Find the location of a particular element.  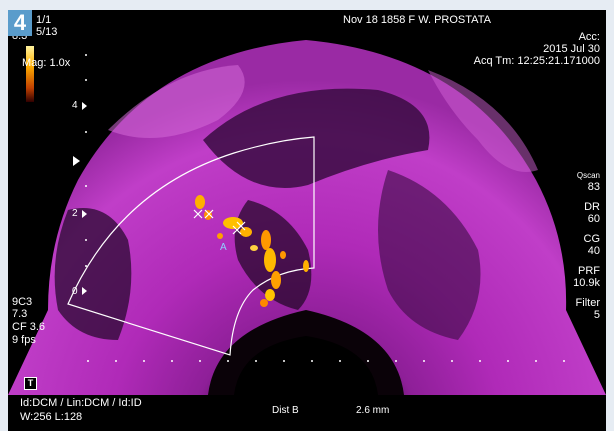

frame-rate: 9 fps is located at coordinates (24, 340).